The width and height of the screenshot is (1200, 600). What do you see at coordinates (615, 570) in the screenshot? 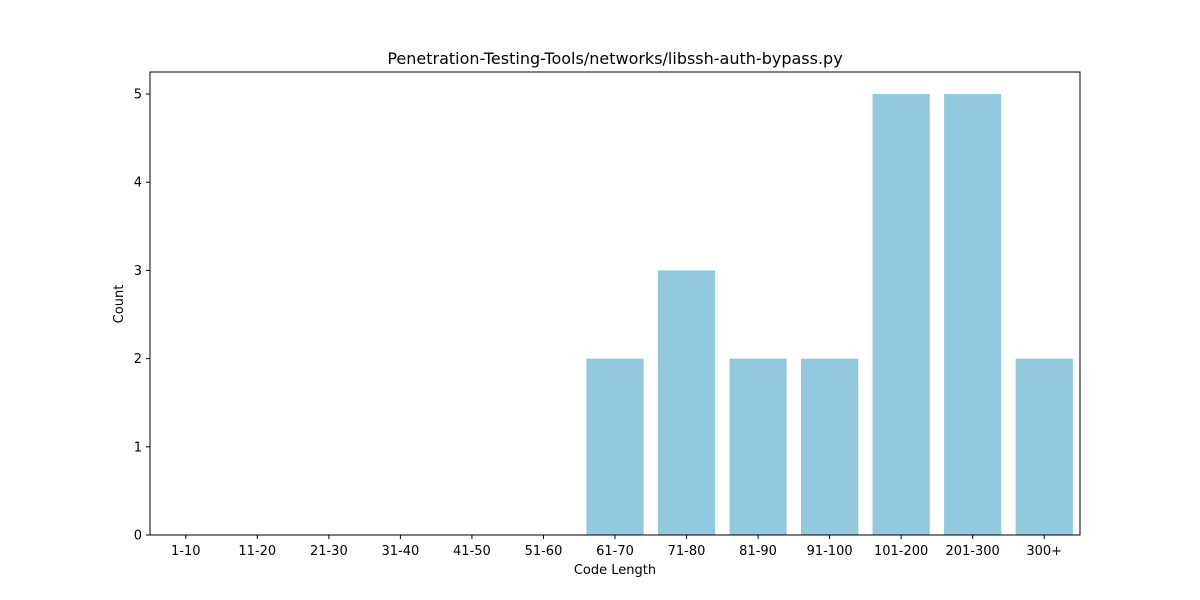
I see `x-axis-label: Code Length` at bounding box center [615, 570].